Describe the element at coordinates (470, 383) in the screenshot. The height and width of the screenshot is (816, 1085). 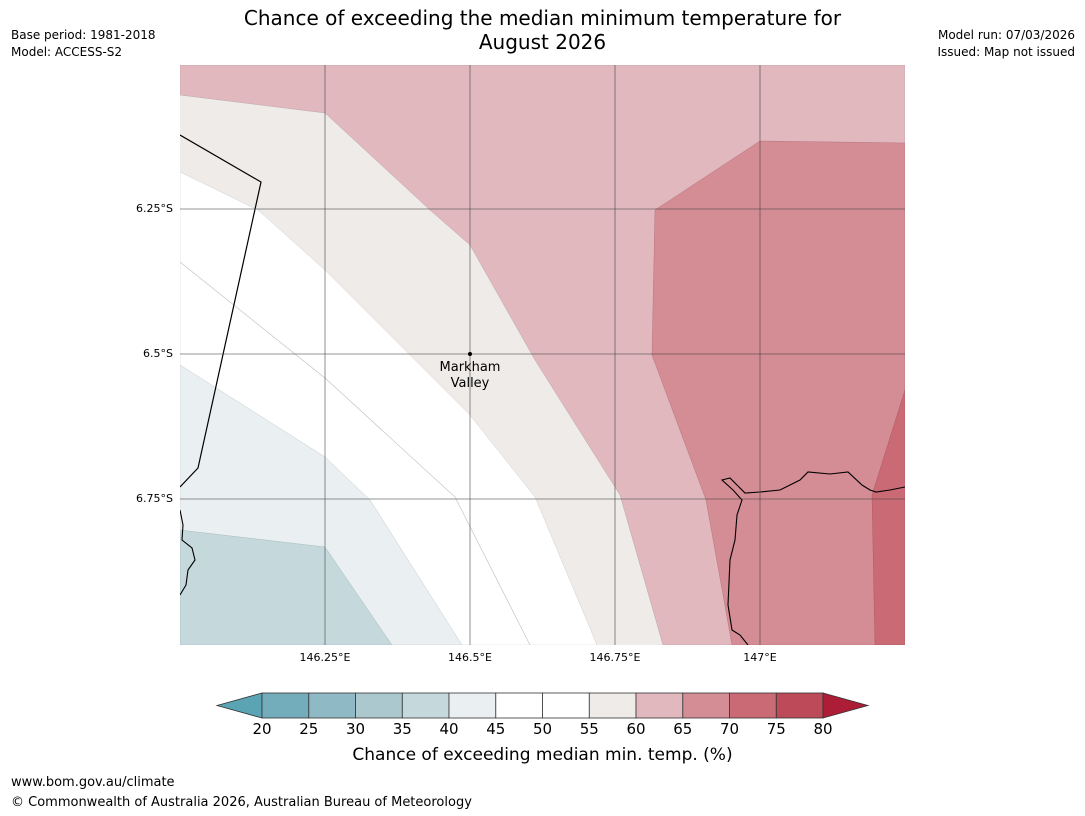
I see `place-name-line-2: Valley` at that location.